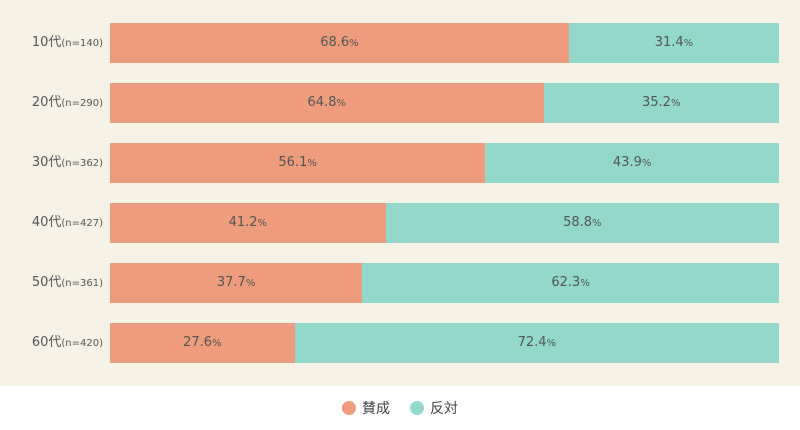 The width and height of the screenshot is (800, 430). I want to click on legend-item-agree: 賛成, so click(366, 408).